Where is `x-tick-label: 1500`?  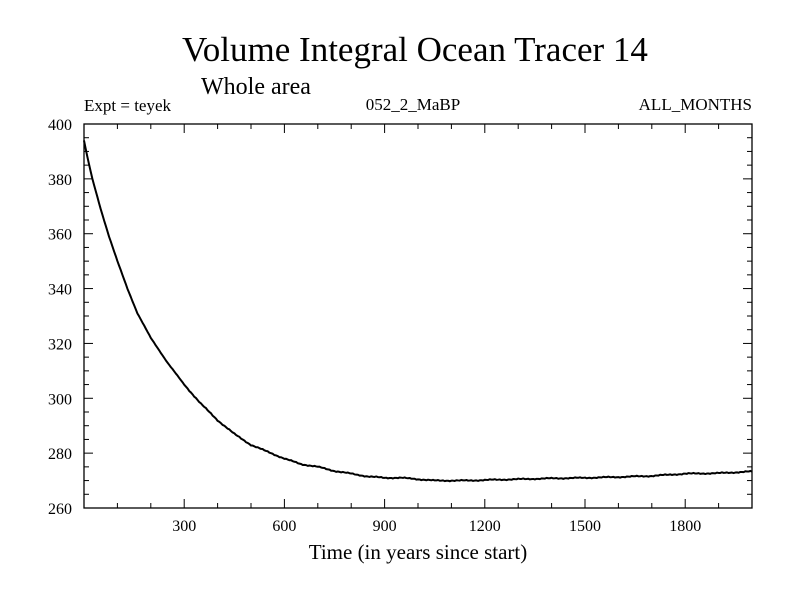 x-tick-label: 1500 is located at coordinates (585, 526).